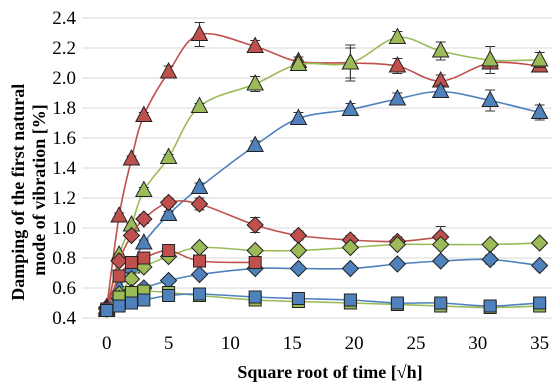  What do you see at coordinates (64, 138) in the screenshot?
I see `y-tick-label: 1.6` at bounding box center [64, 138].